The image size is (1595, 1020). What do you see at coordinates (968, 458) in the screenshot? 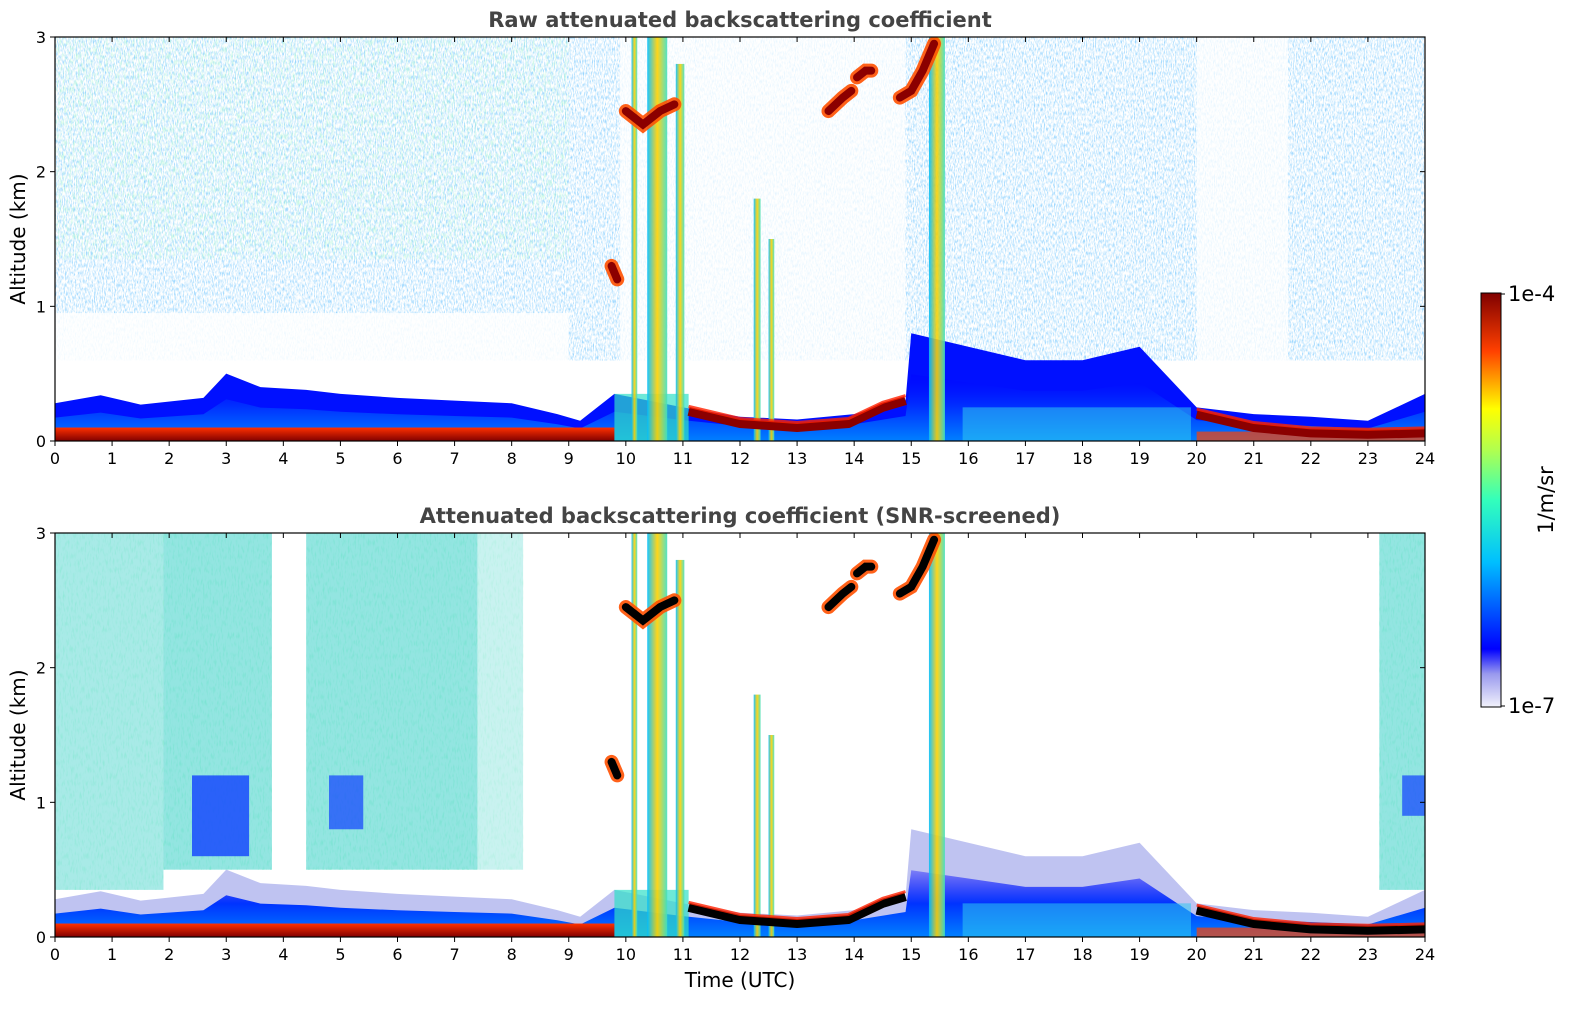
I see `x-tick-label: 16` at bounding box center [968, 458].